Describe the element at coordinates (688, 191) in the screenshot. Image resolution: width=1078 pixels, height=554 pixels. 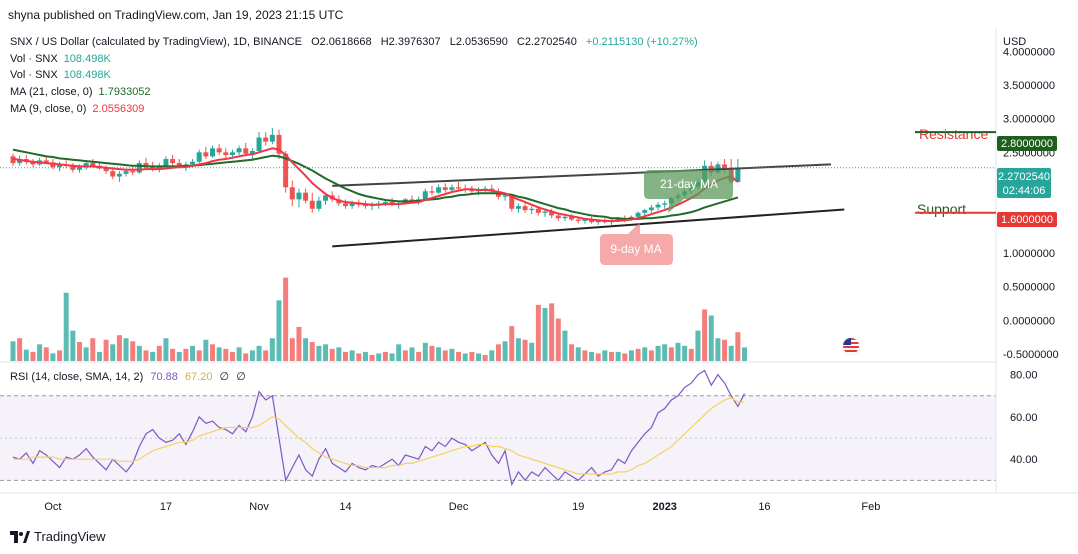
I see `ma21-callout: 21-day MA` at that location.